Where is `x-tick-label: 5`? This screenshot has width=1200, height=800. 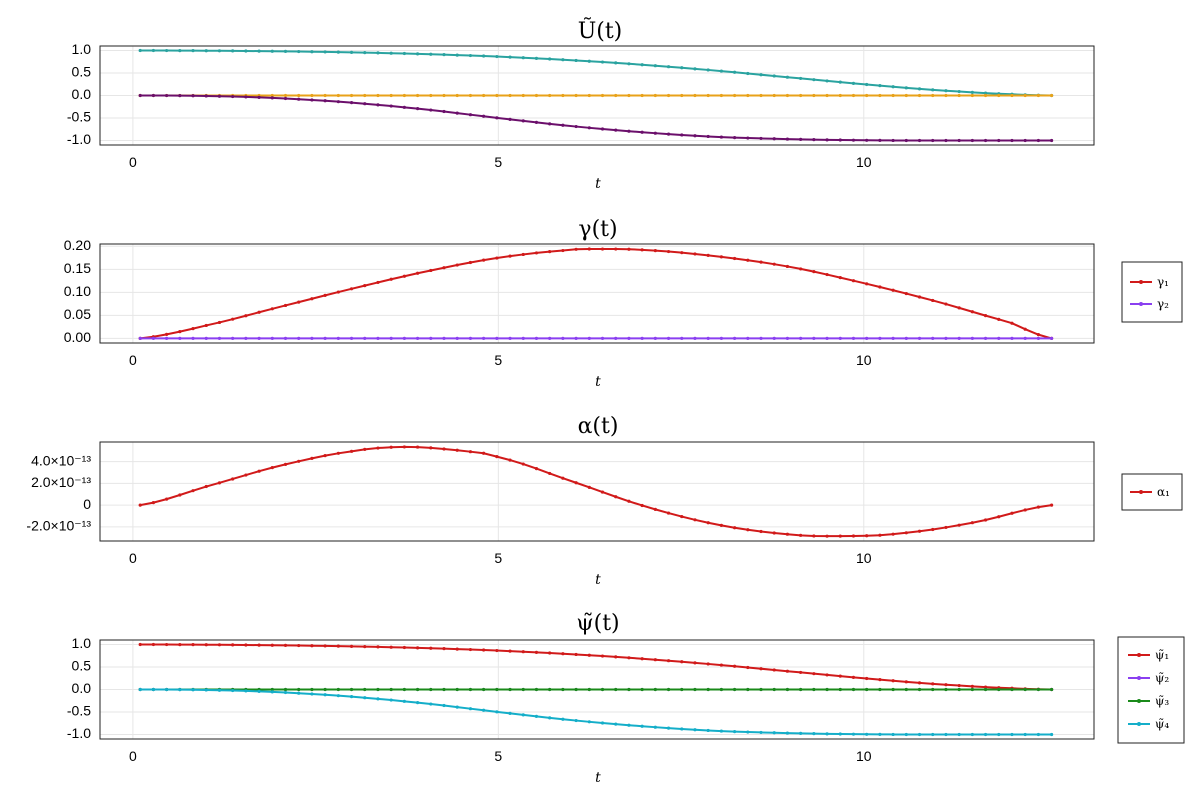
x-tick-label: 5 is located at coordinates (498, 360).